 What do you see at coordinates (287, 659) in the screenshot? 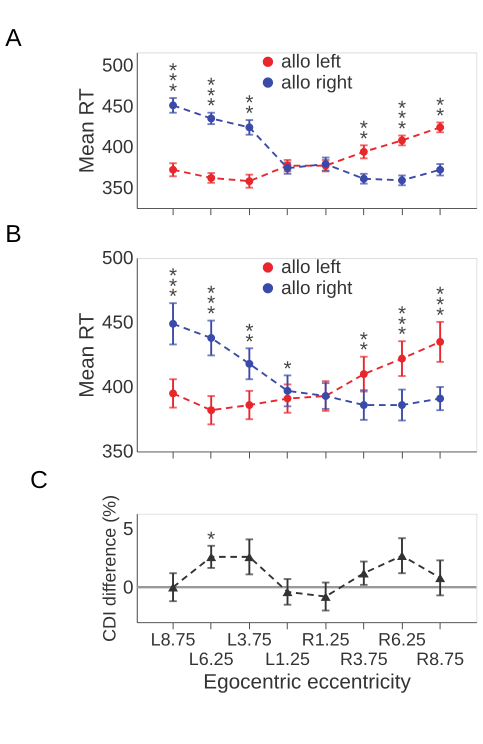
I see `x-tick-label: L1.25` at bounding box center [287, 659].